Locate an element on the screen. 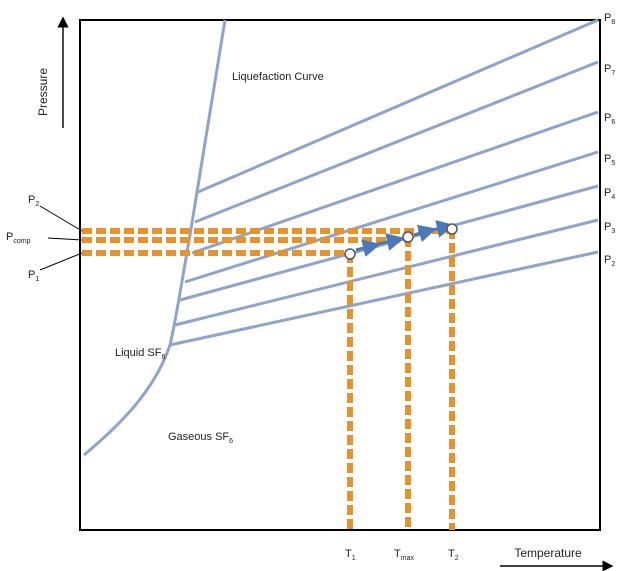 The width and height of the screenshot is (640, 571). isobar-p3 is located at coordinates (386, 272).